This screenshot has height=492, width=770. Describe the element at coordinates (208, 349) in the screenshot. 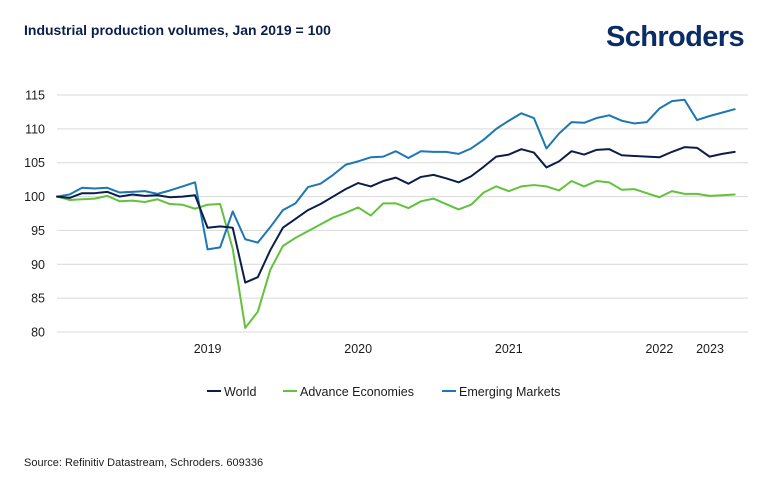

I see `x-tick-label: 2019` at that location.